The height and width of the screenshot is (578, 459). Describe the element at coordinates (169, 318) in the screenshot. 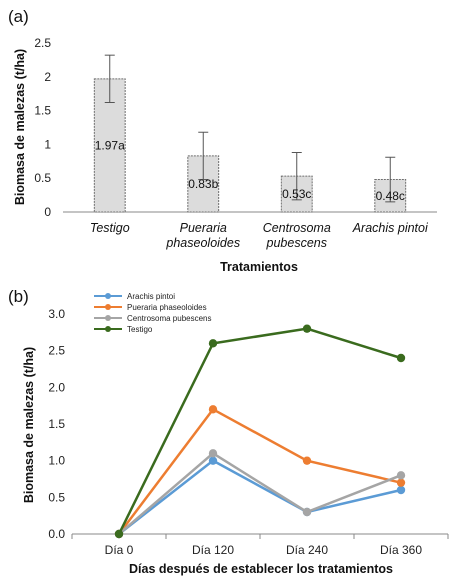

I see `legend-label: Centrosoma pubescens` at that location.